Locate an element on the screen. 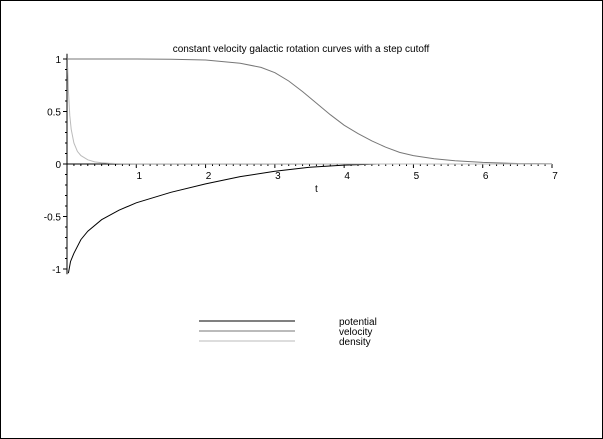  x-tick-label: 2 is located at coordinates (209, 176).